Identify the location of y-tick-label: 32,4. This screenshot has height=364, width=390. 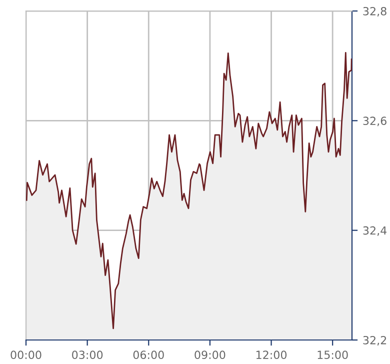
(375, 231).